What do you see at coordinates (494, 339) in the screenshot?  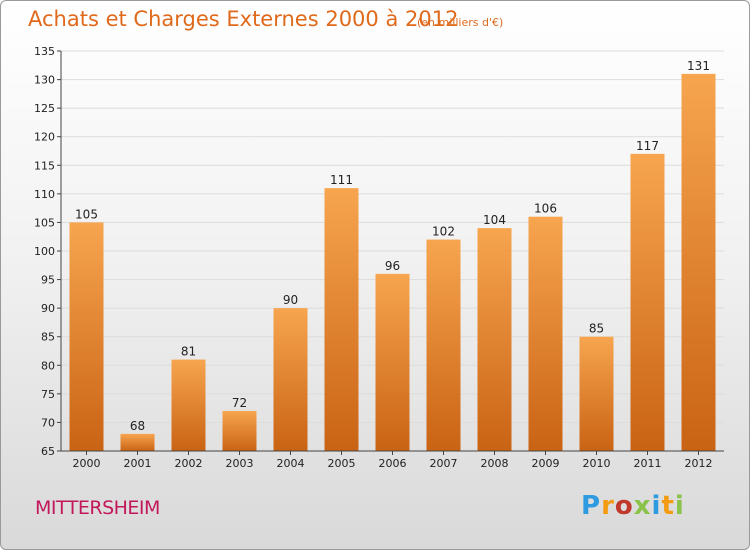 I see `bar-2008` at bounding box center [494, 339].